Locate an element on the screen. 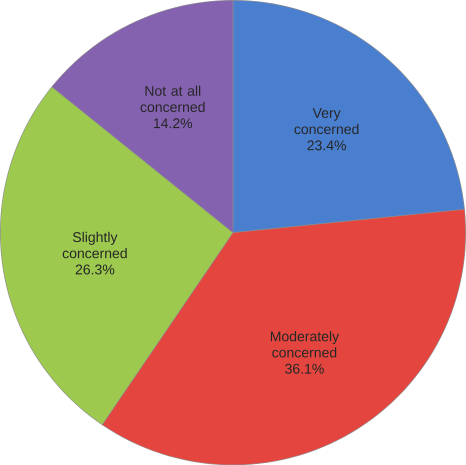 This screenshot has height=465, width=466. data-label: 26.3% is located at coordinates (95, 269).